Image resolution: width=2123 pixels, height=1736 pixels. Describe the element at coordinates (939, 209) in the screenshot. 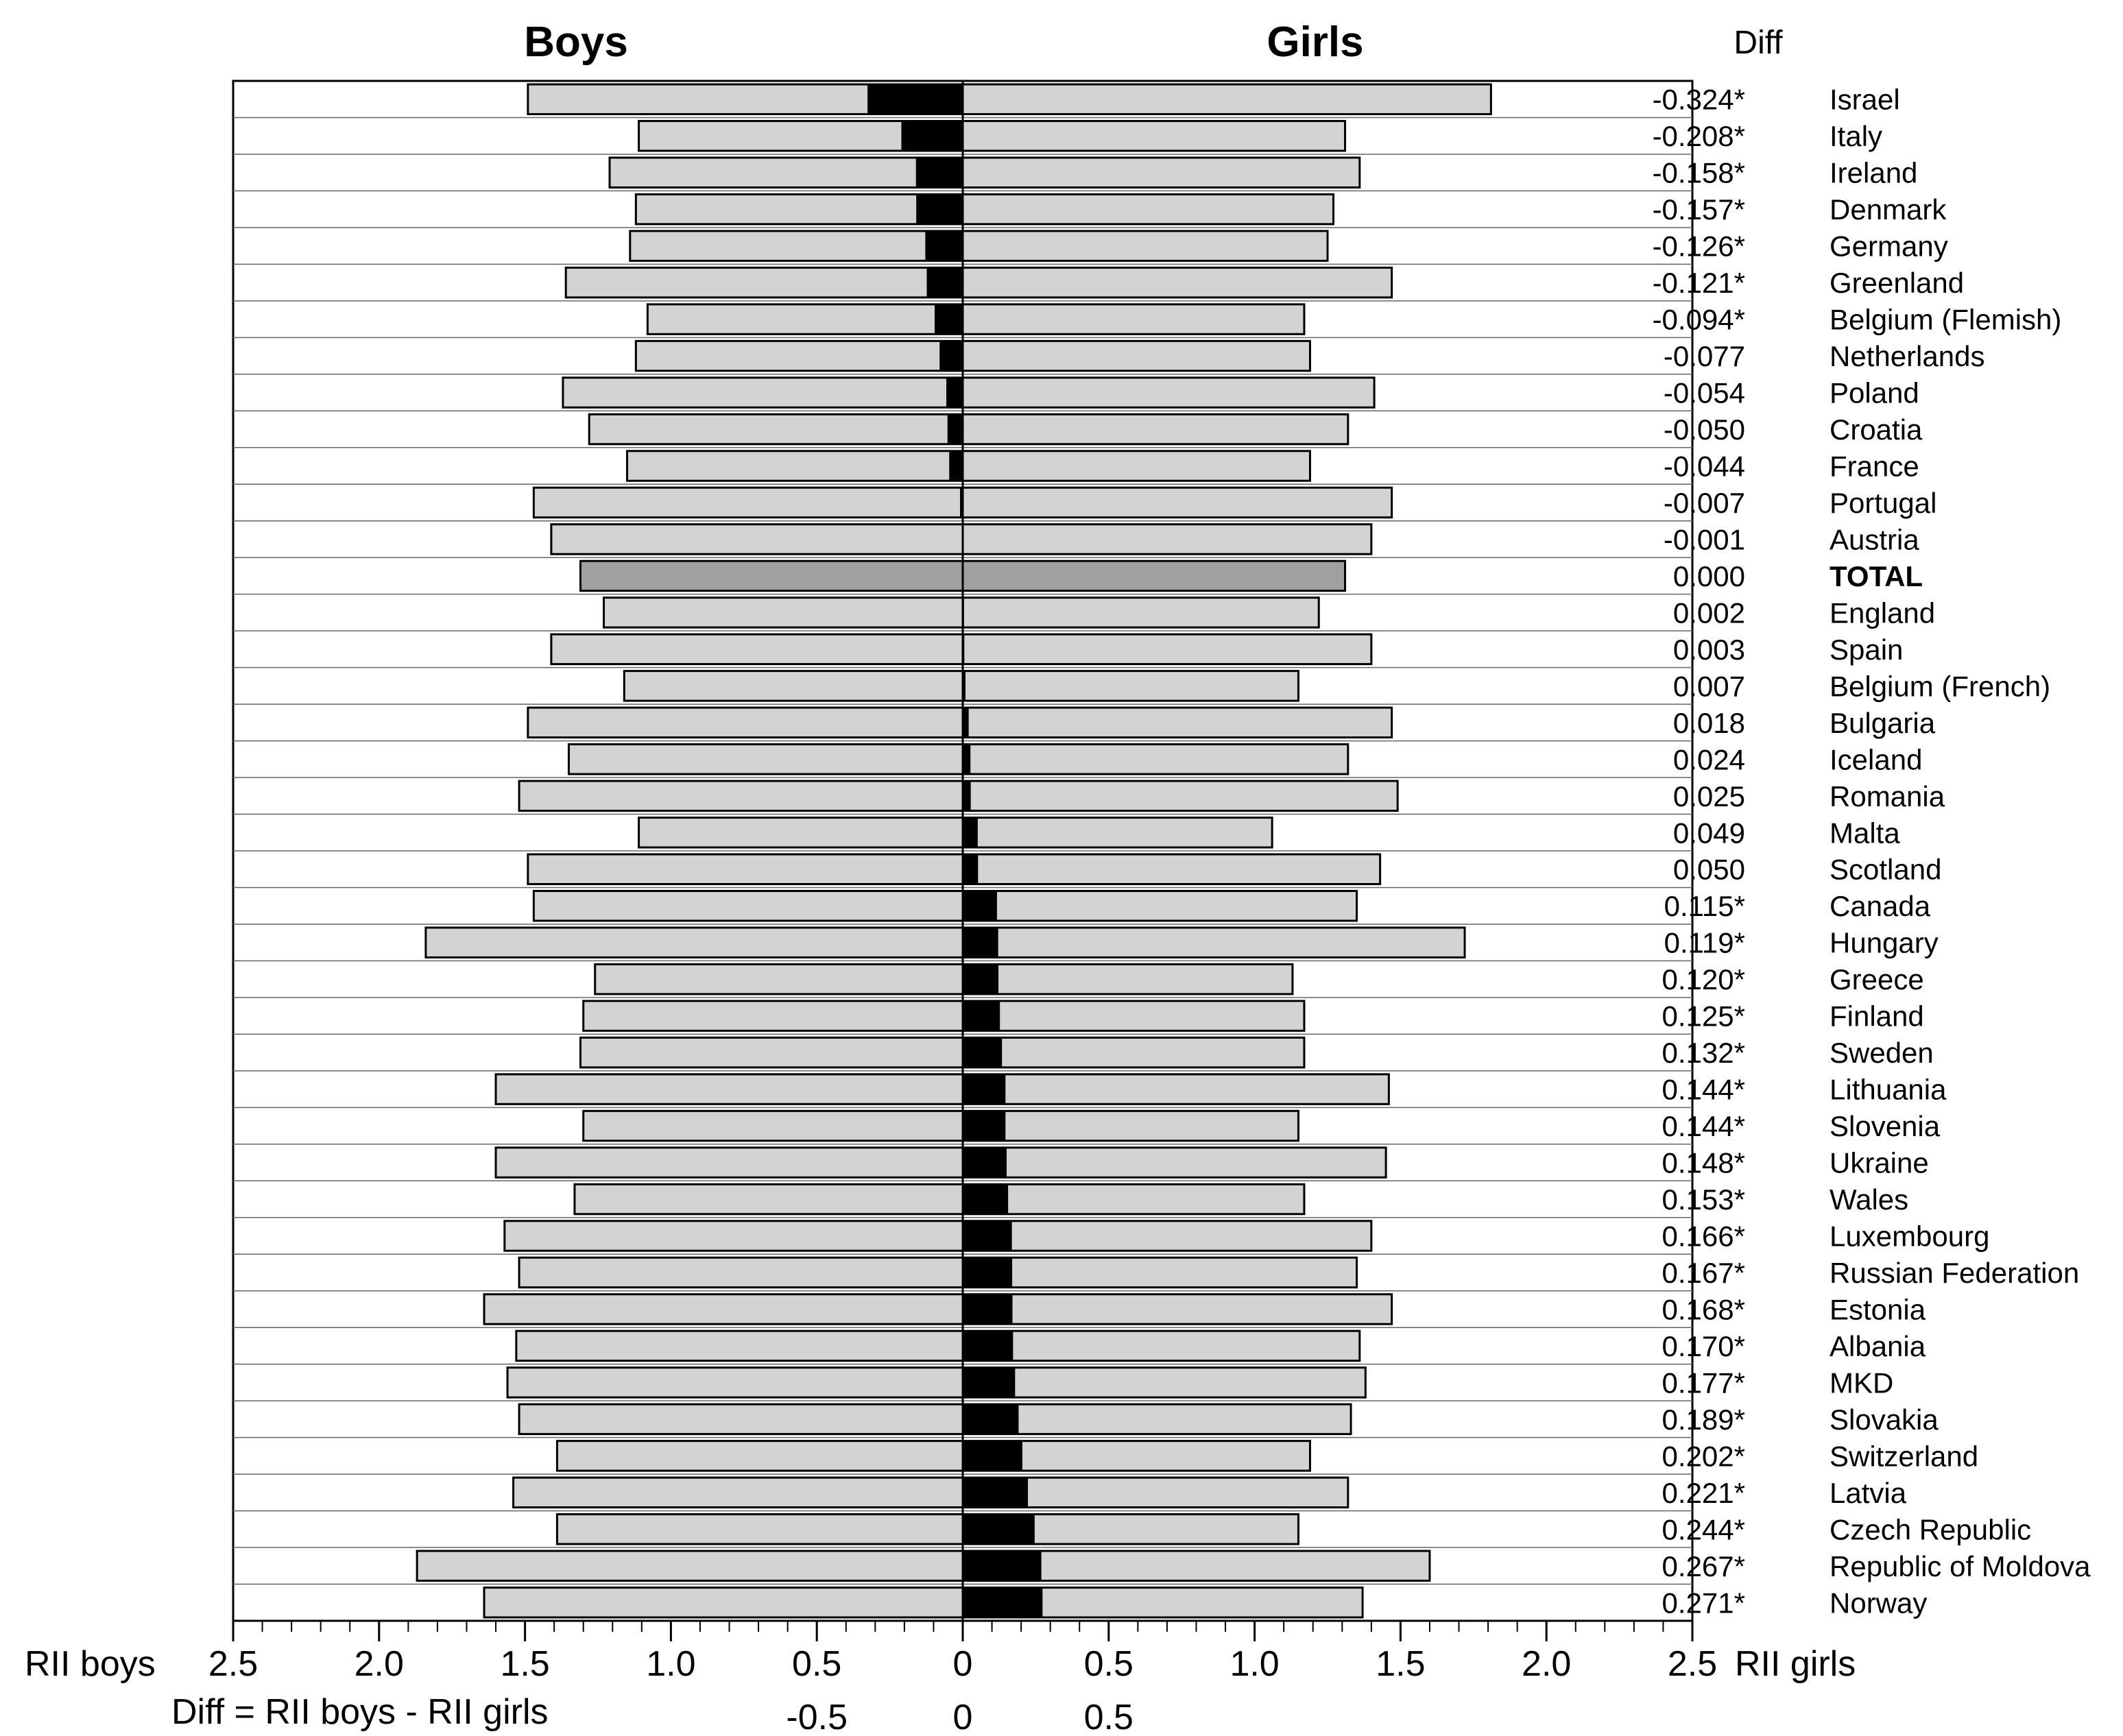

I see `diff-bar-denmark` at that location.